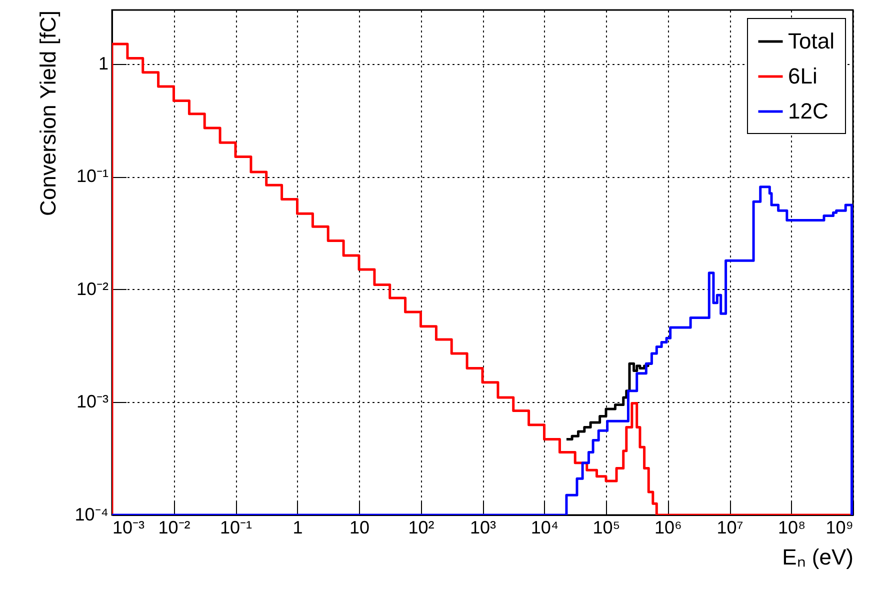  Describe the element at coordinates (840, 528) in the screenshot. I see `x-tick-label: 10⁹` at that location.